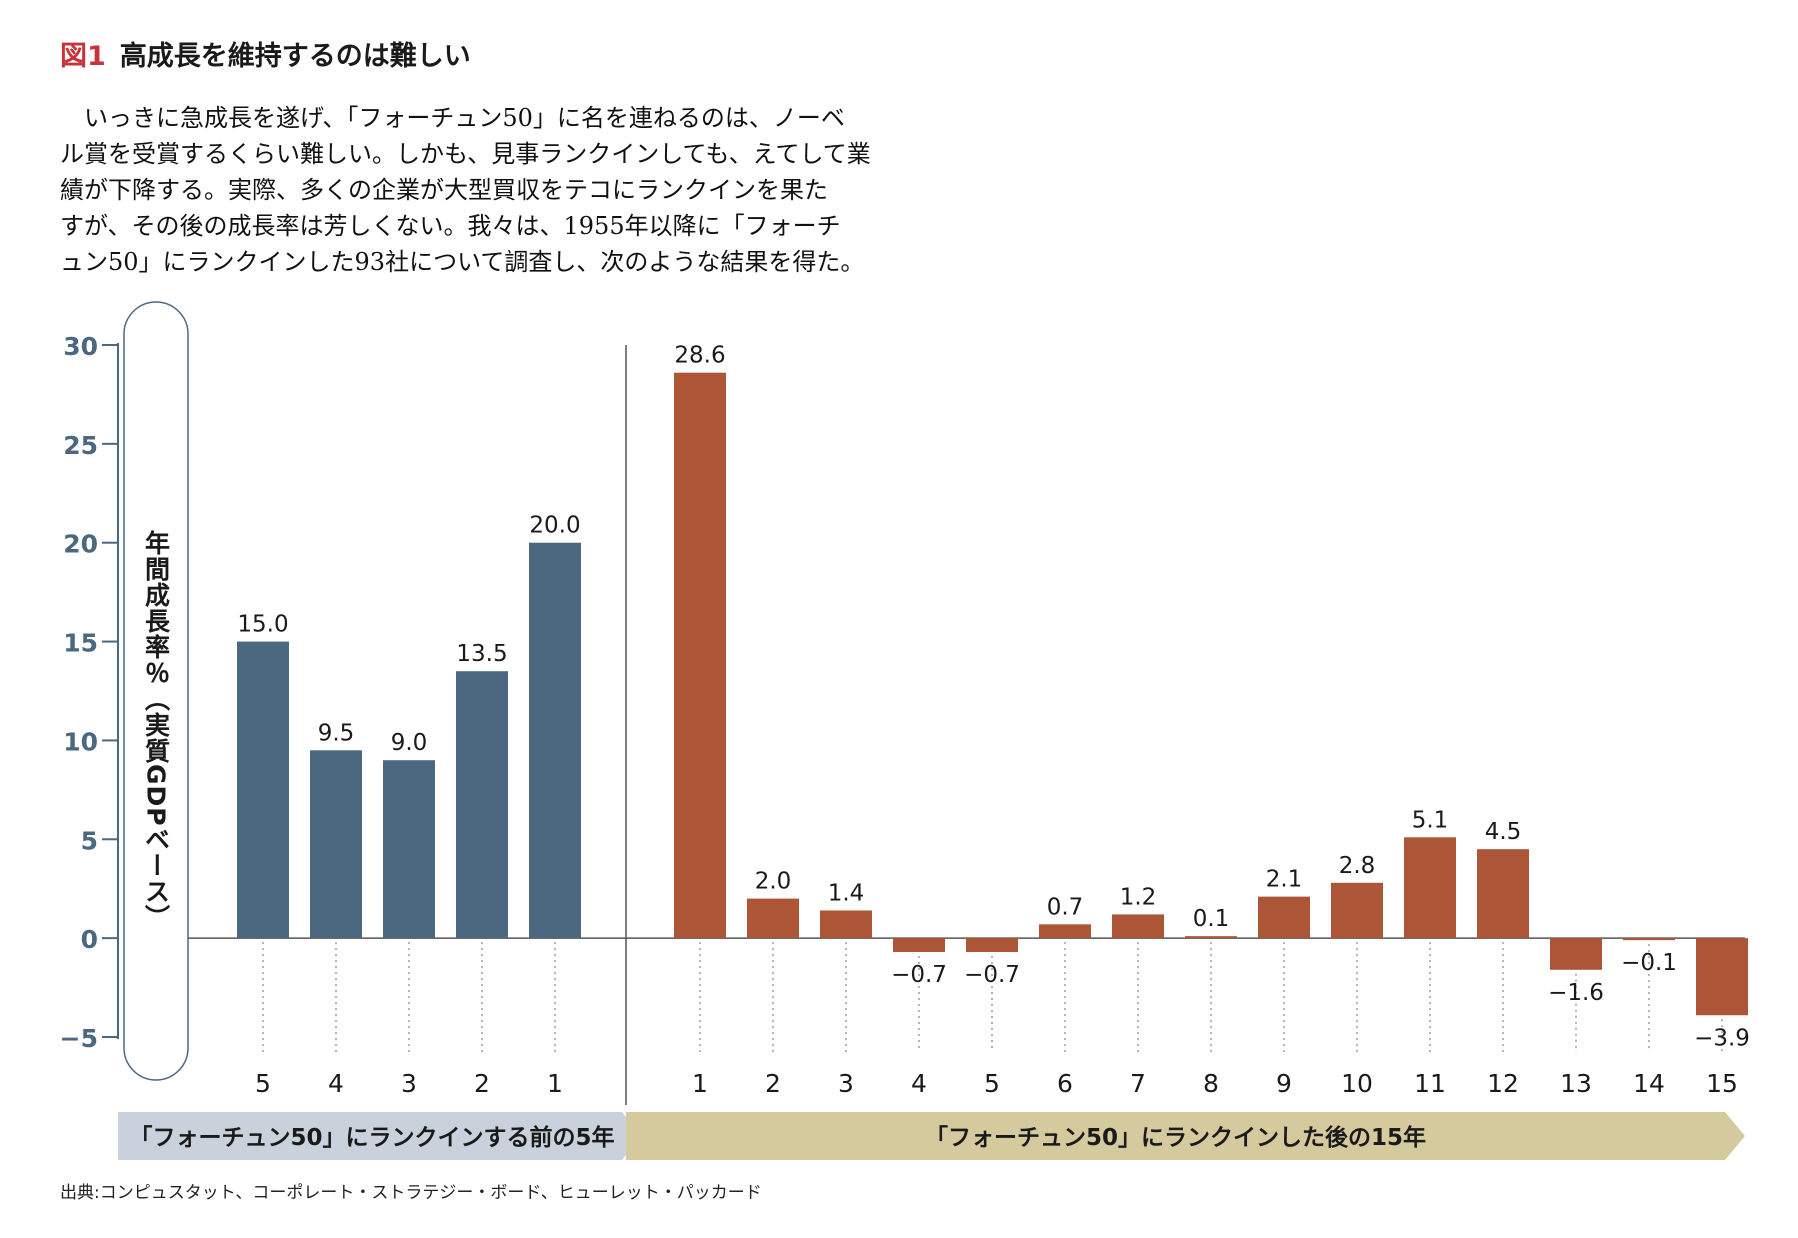 Image resolution: width=1798 pixels, height=1238 pixels. I want to click on lead-line: ュン50」にランクインした93社について調査し、次のような結果を得た。, so click(462, 262).